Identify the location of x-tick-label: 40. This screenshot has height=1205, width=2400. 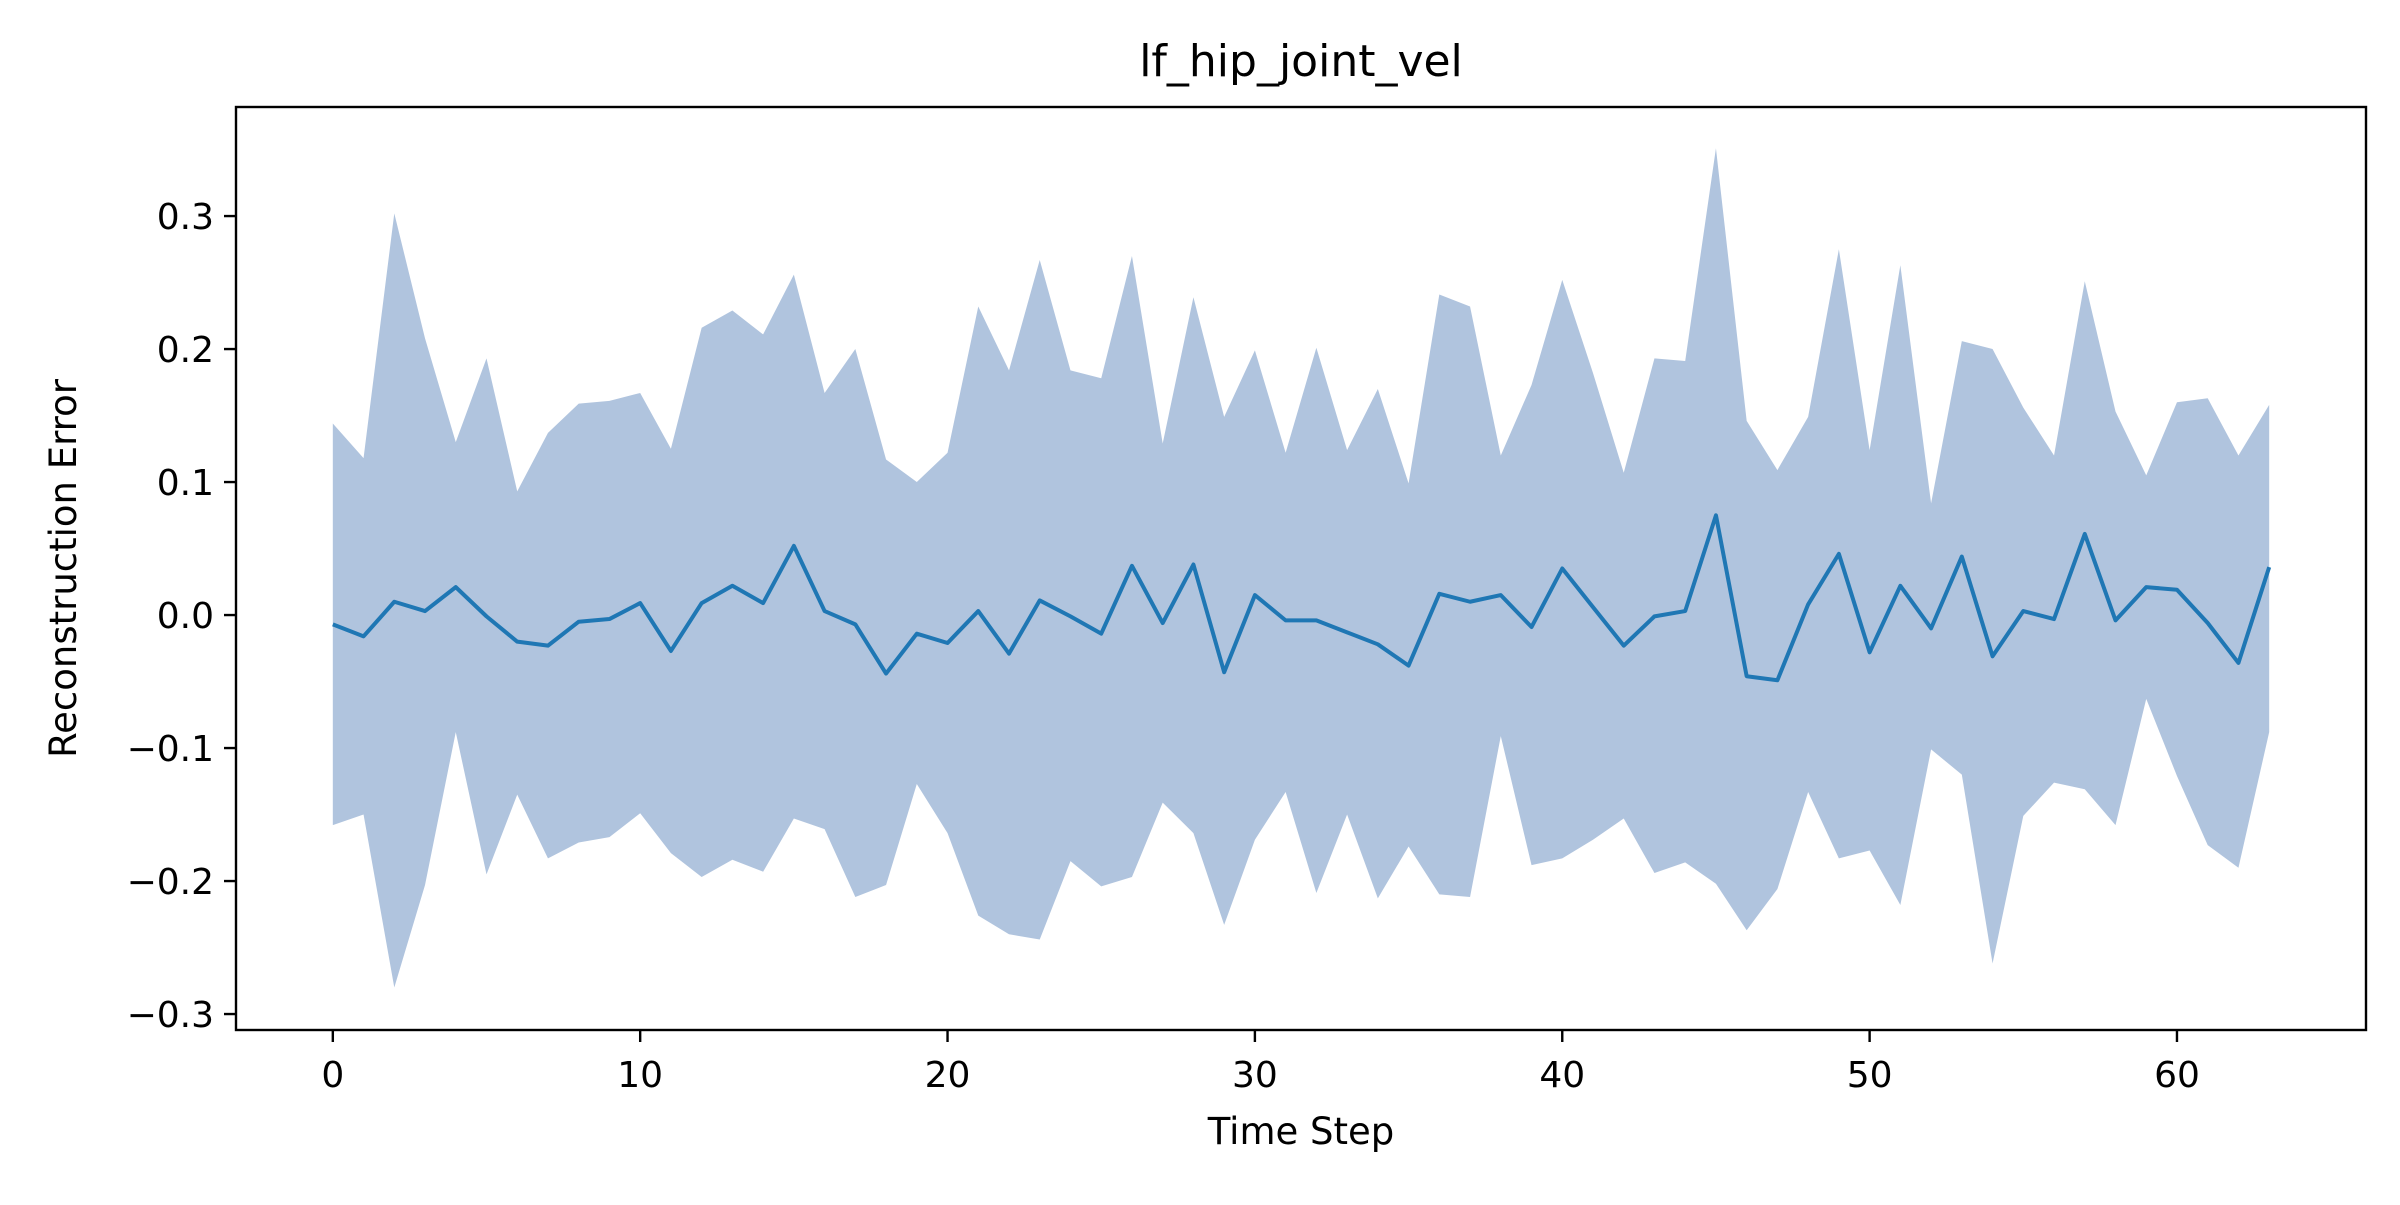
(1562, 1075).